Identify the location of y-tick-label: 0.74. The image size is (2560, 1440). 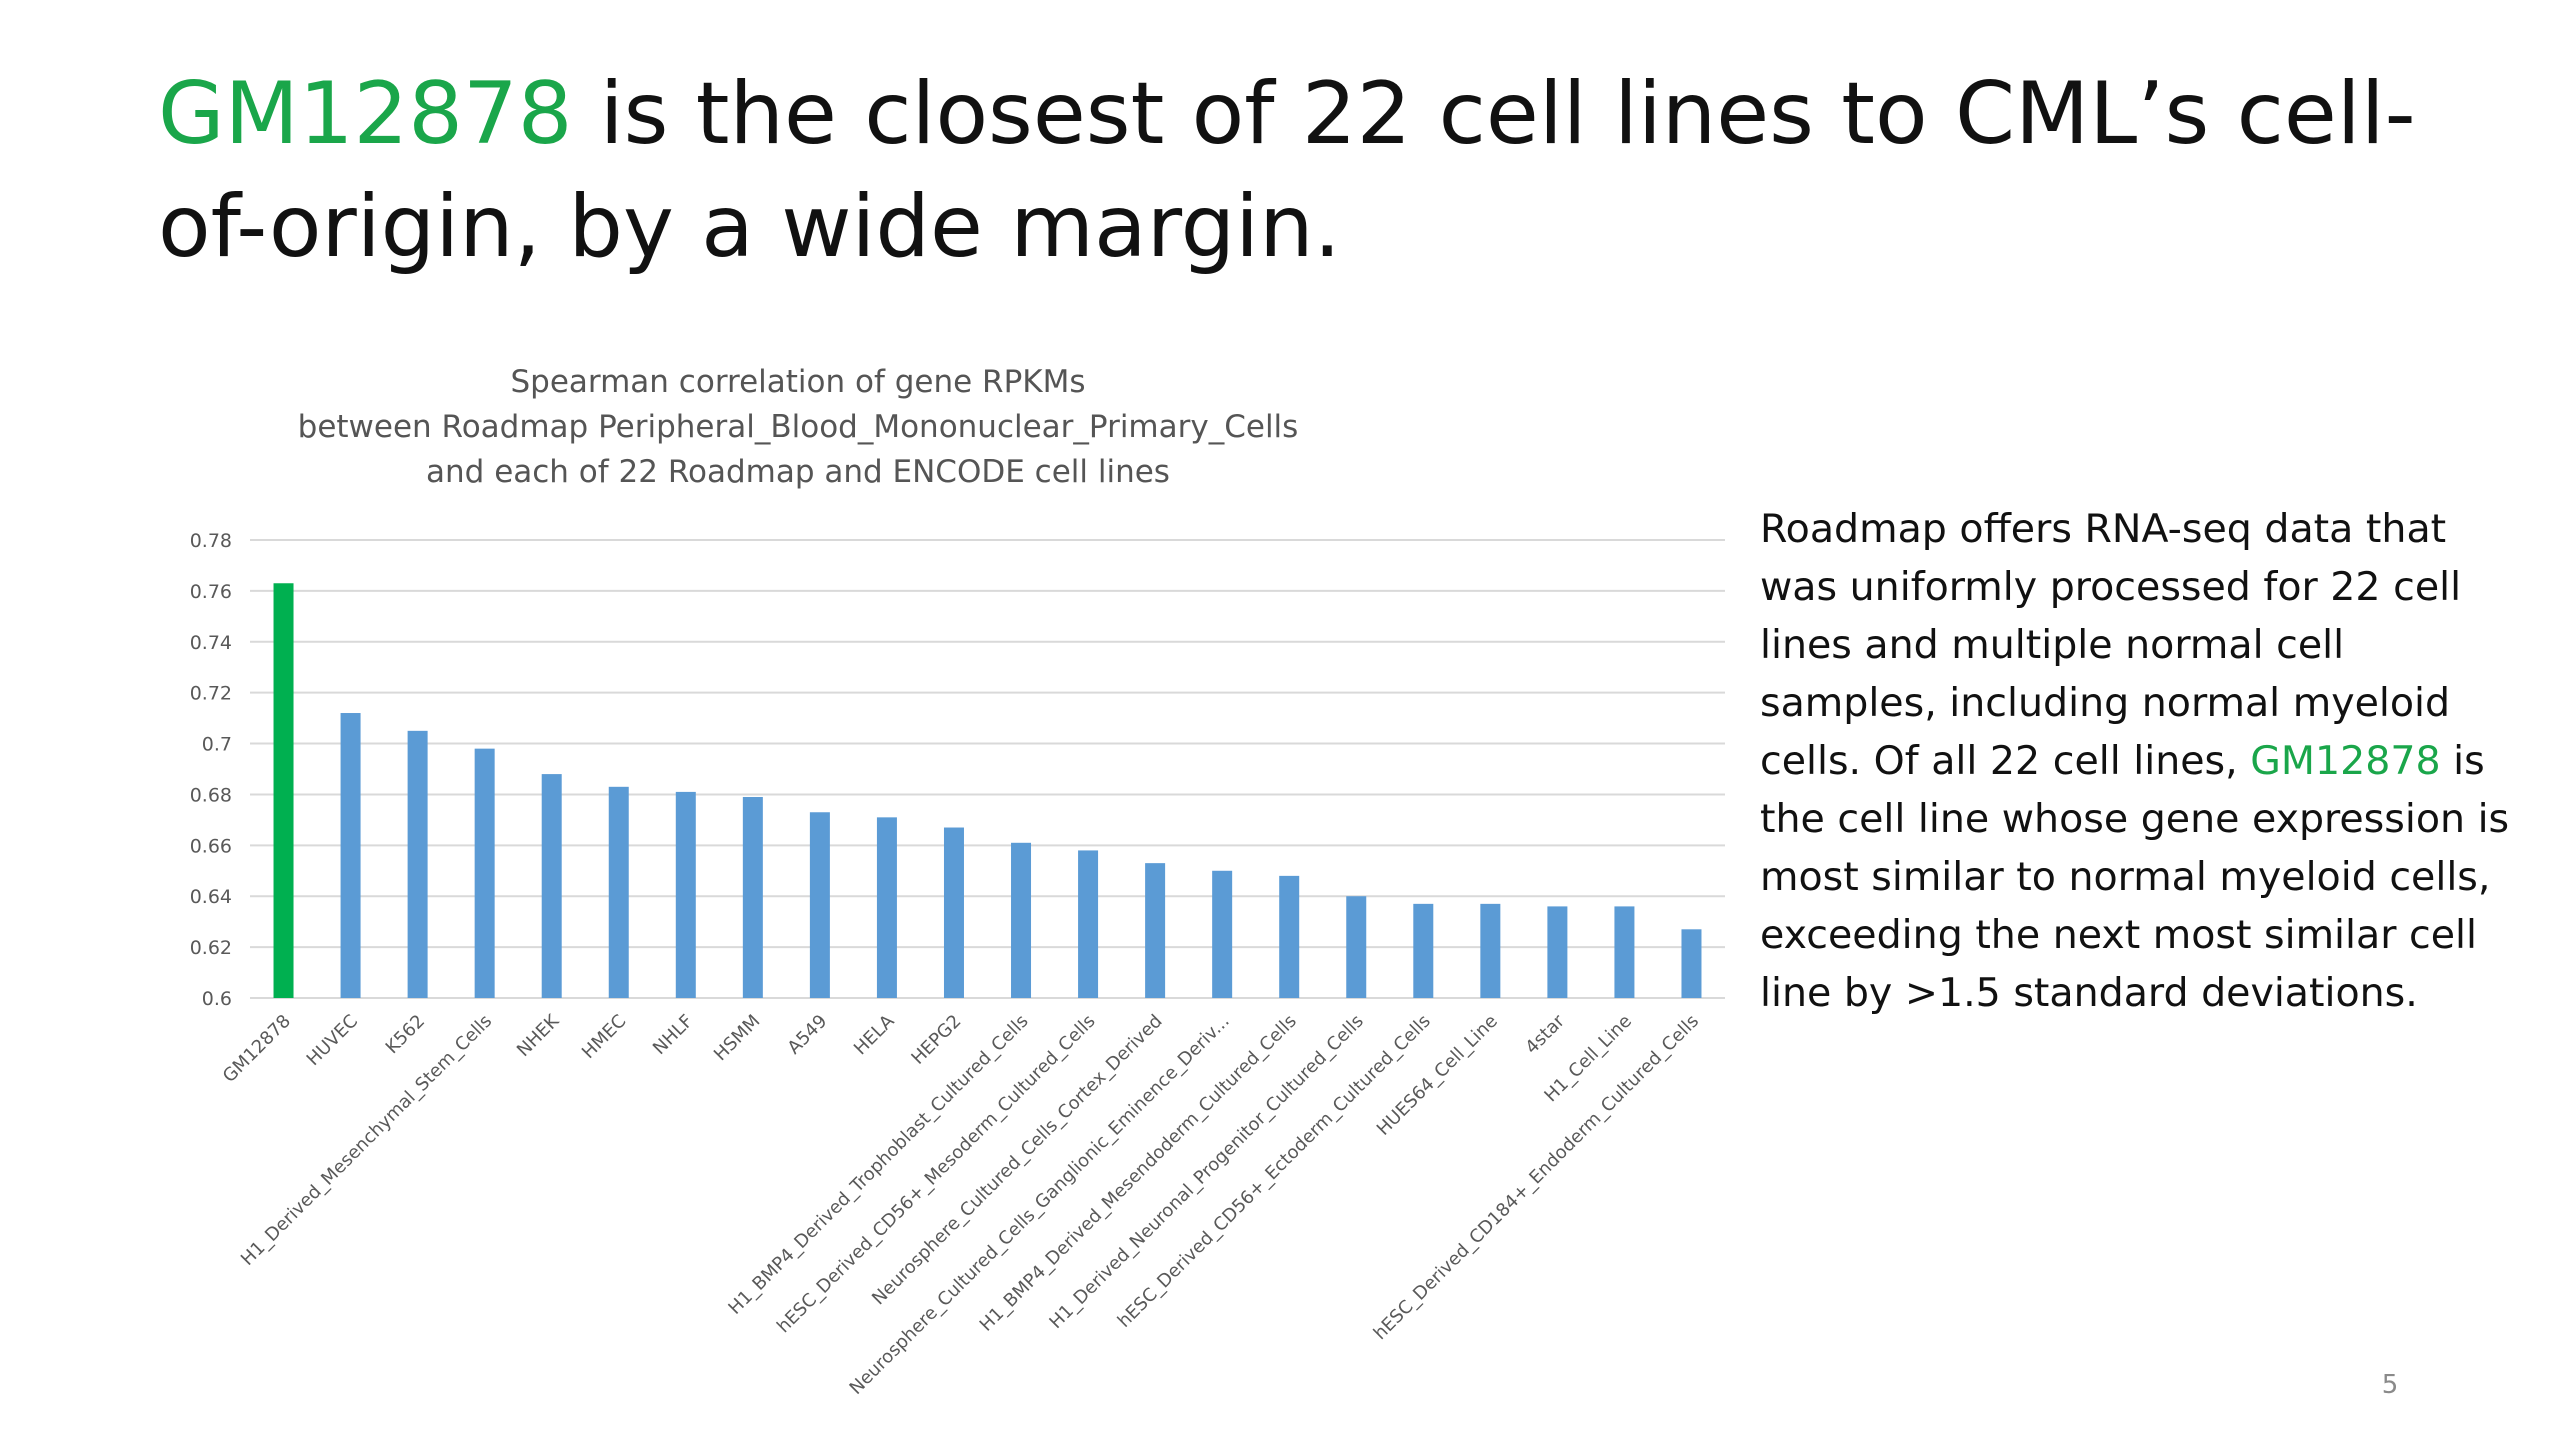
(211, 643).